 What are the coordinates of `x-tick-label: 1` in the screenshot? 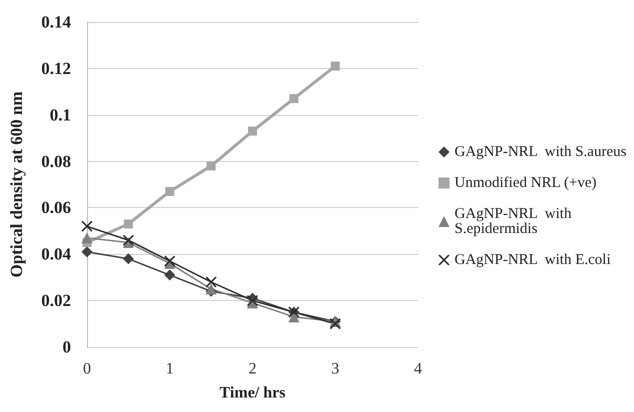 It's located at (170, 369).